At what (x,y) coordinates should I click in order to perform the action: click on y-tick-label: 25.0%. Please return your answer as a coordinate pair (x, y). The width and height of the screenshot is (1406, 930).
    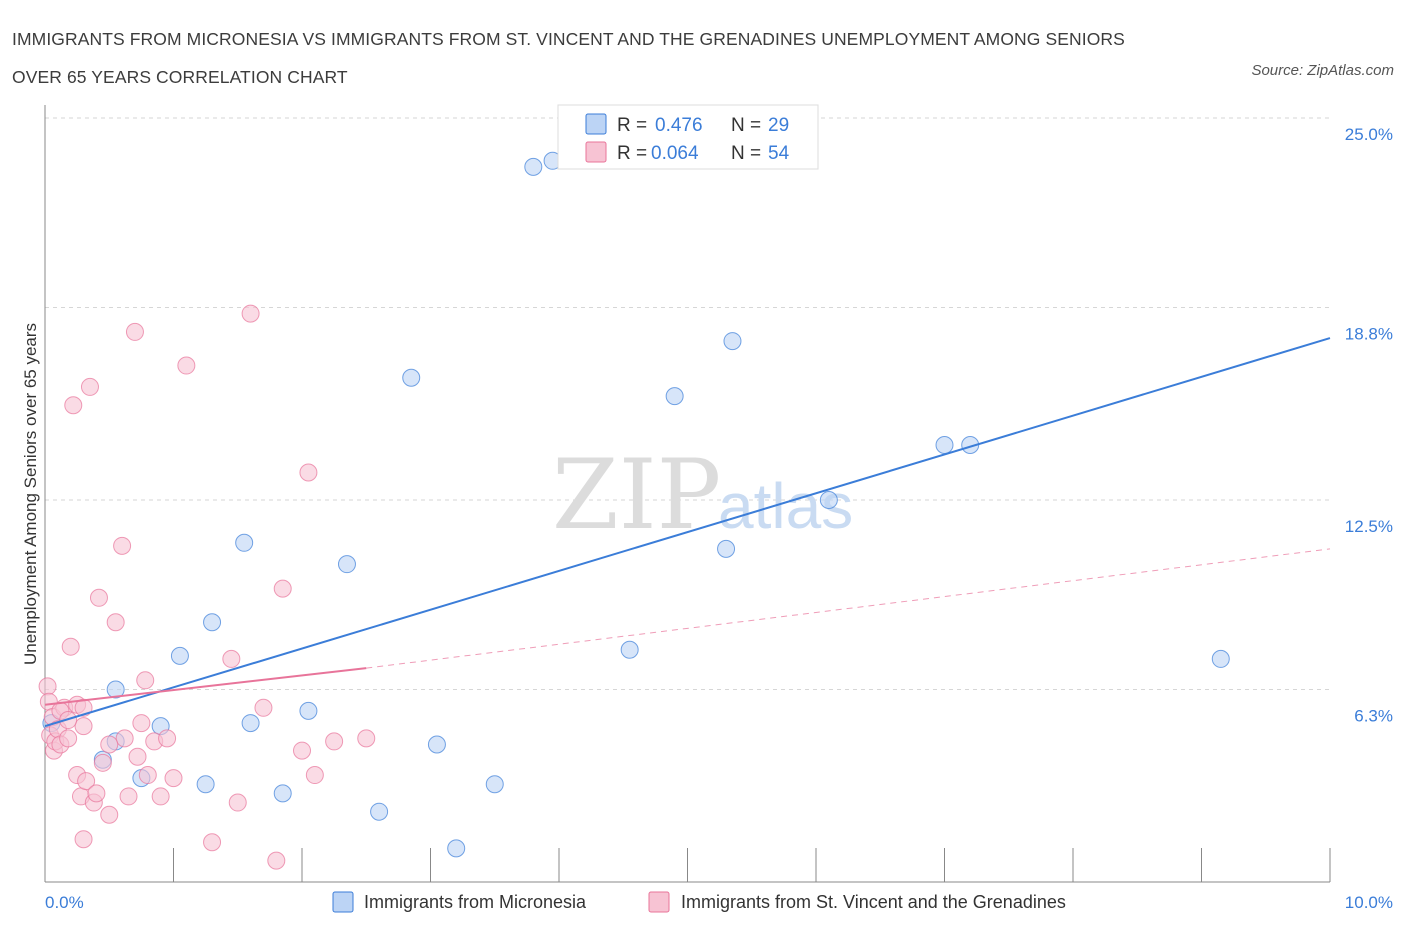
    Looking at the image, I should click on (1369, 134).